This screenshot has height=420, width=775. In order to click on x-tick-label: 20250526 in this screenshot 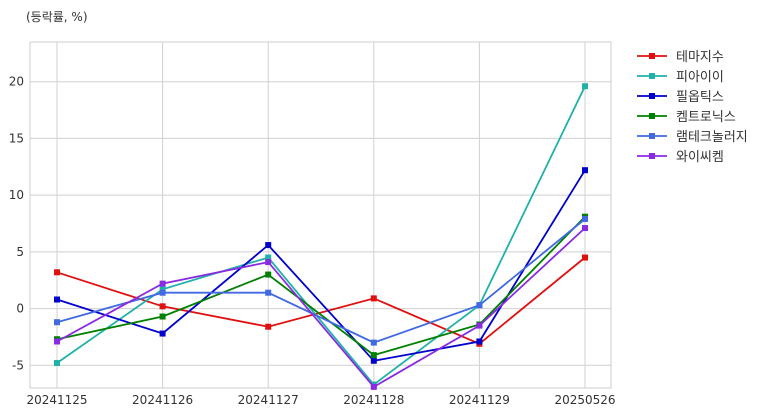, I will do `click(584, 400)`.